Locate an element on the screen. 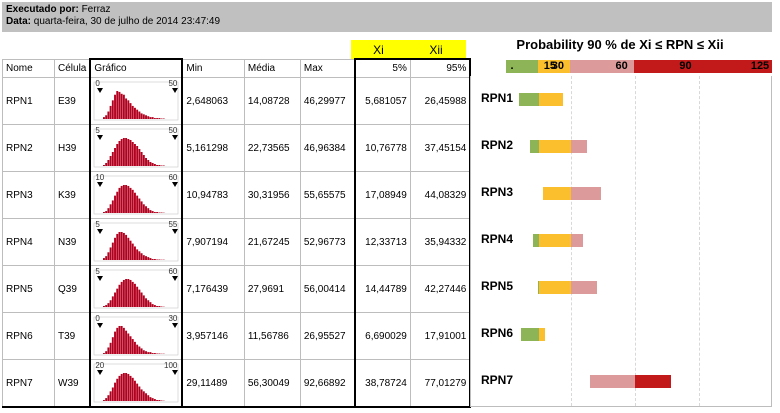  range-row-label: RPN2 is located at coordinates (497, 145).